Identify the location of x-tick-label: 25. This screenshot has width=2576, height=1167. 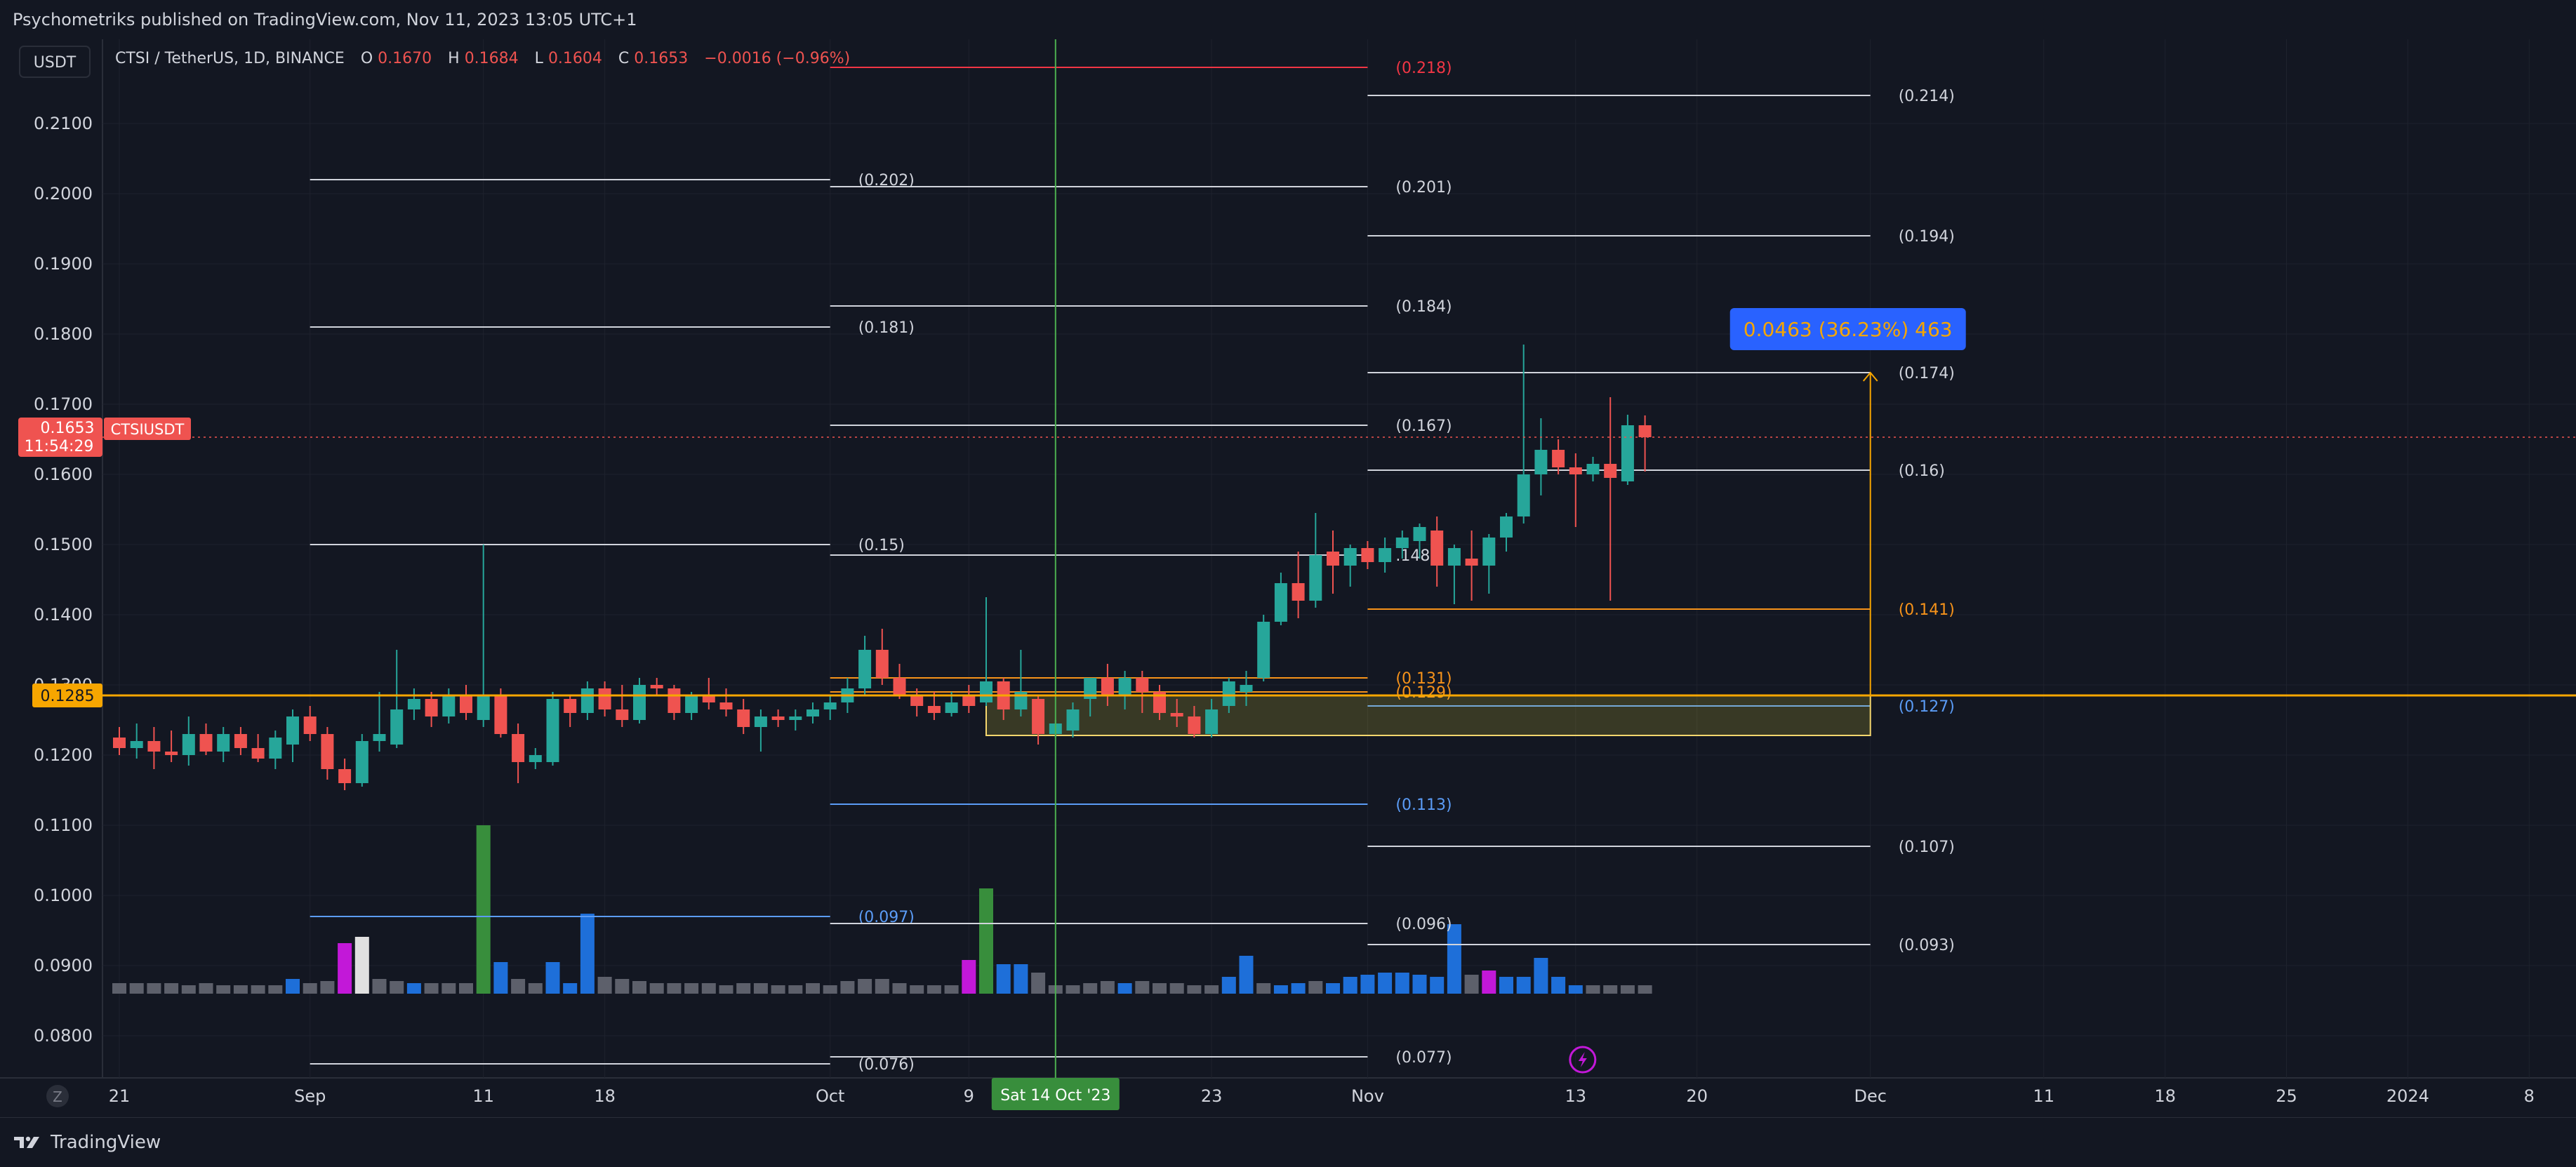
(2287, 1096).